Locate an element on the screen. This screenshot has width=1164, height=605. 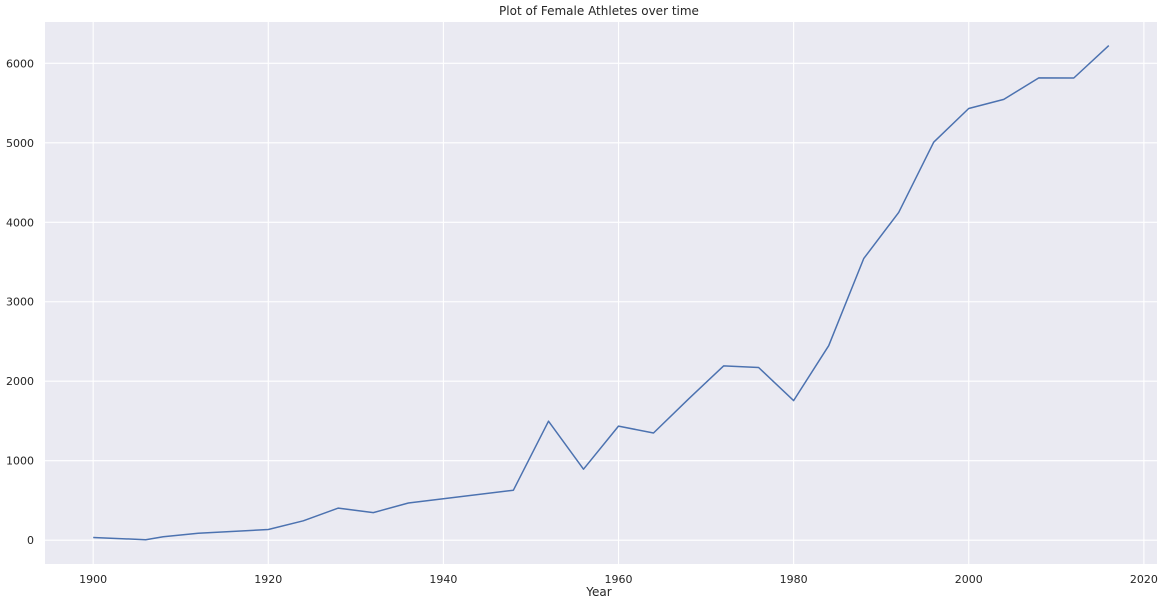
x-axis-label: Year is located at coordinates (598, 592).